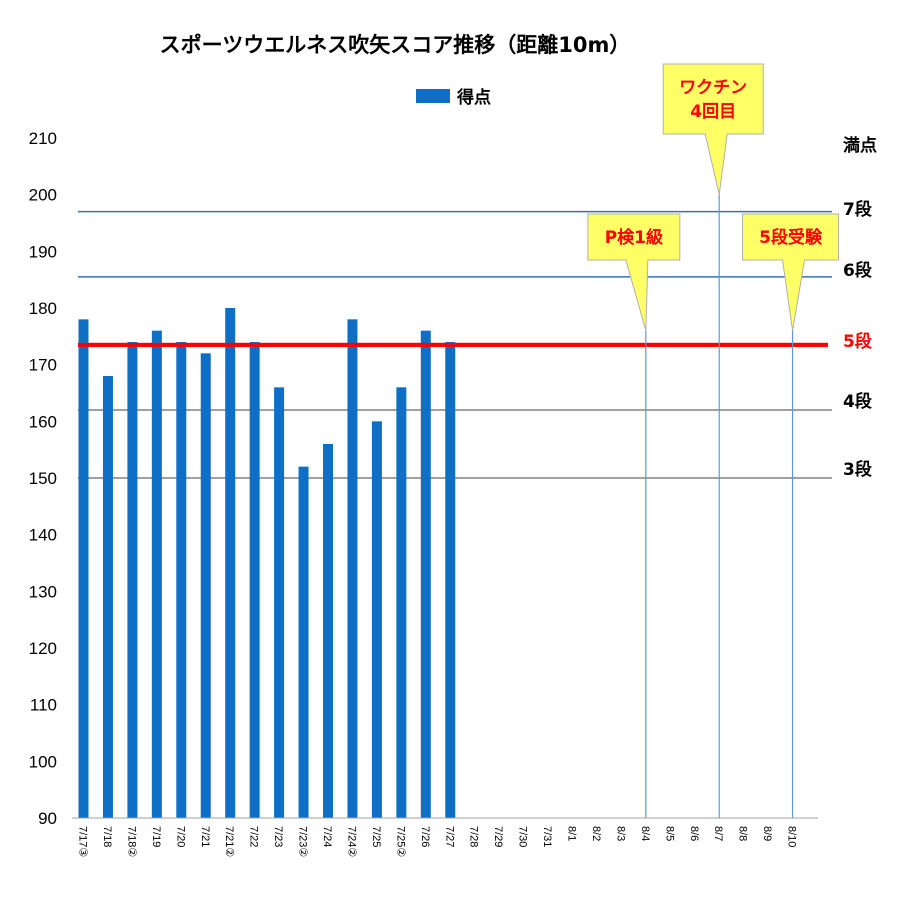 The width and height of the screenshot is (900, 900). What do you see at coordinates (473, 97) in the screenshot?
I see `legend-label: 得点` at bounding box center [473, 97].